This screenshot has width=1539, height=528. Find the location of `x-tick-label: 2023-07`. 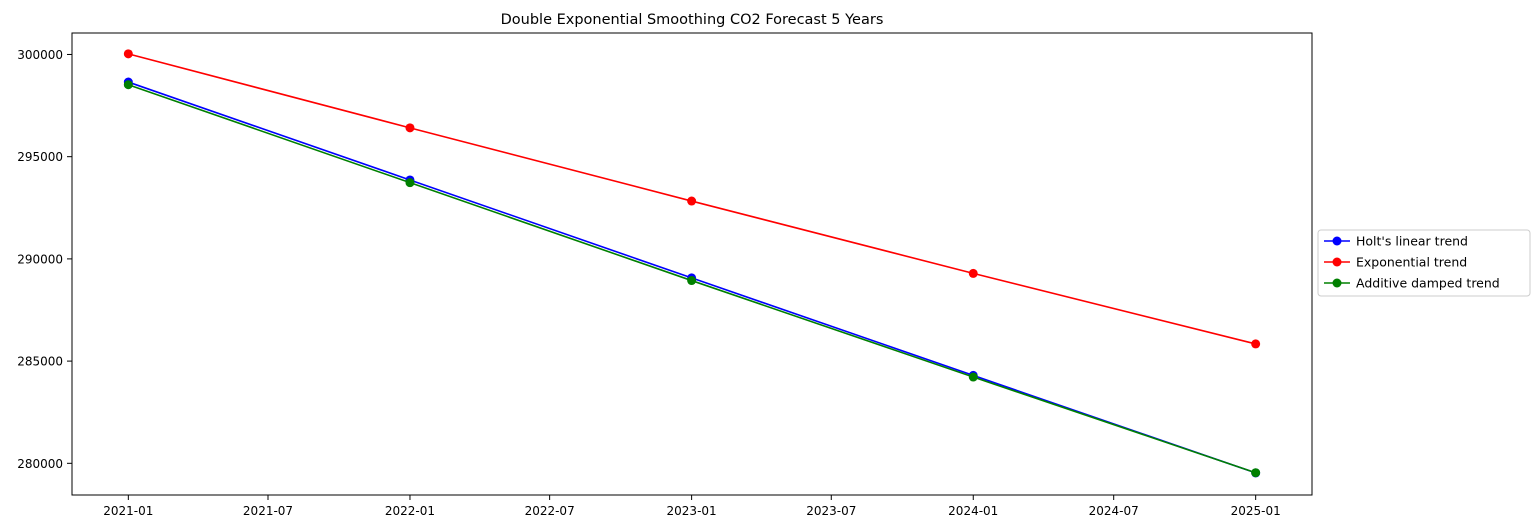

x-tick-label: 2023-07 is located at coordinates (831, 511).